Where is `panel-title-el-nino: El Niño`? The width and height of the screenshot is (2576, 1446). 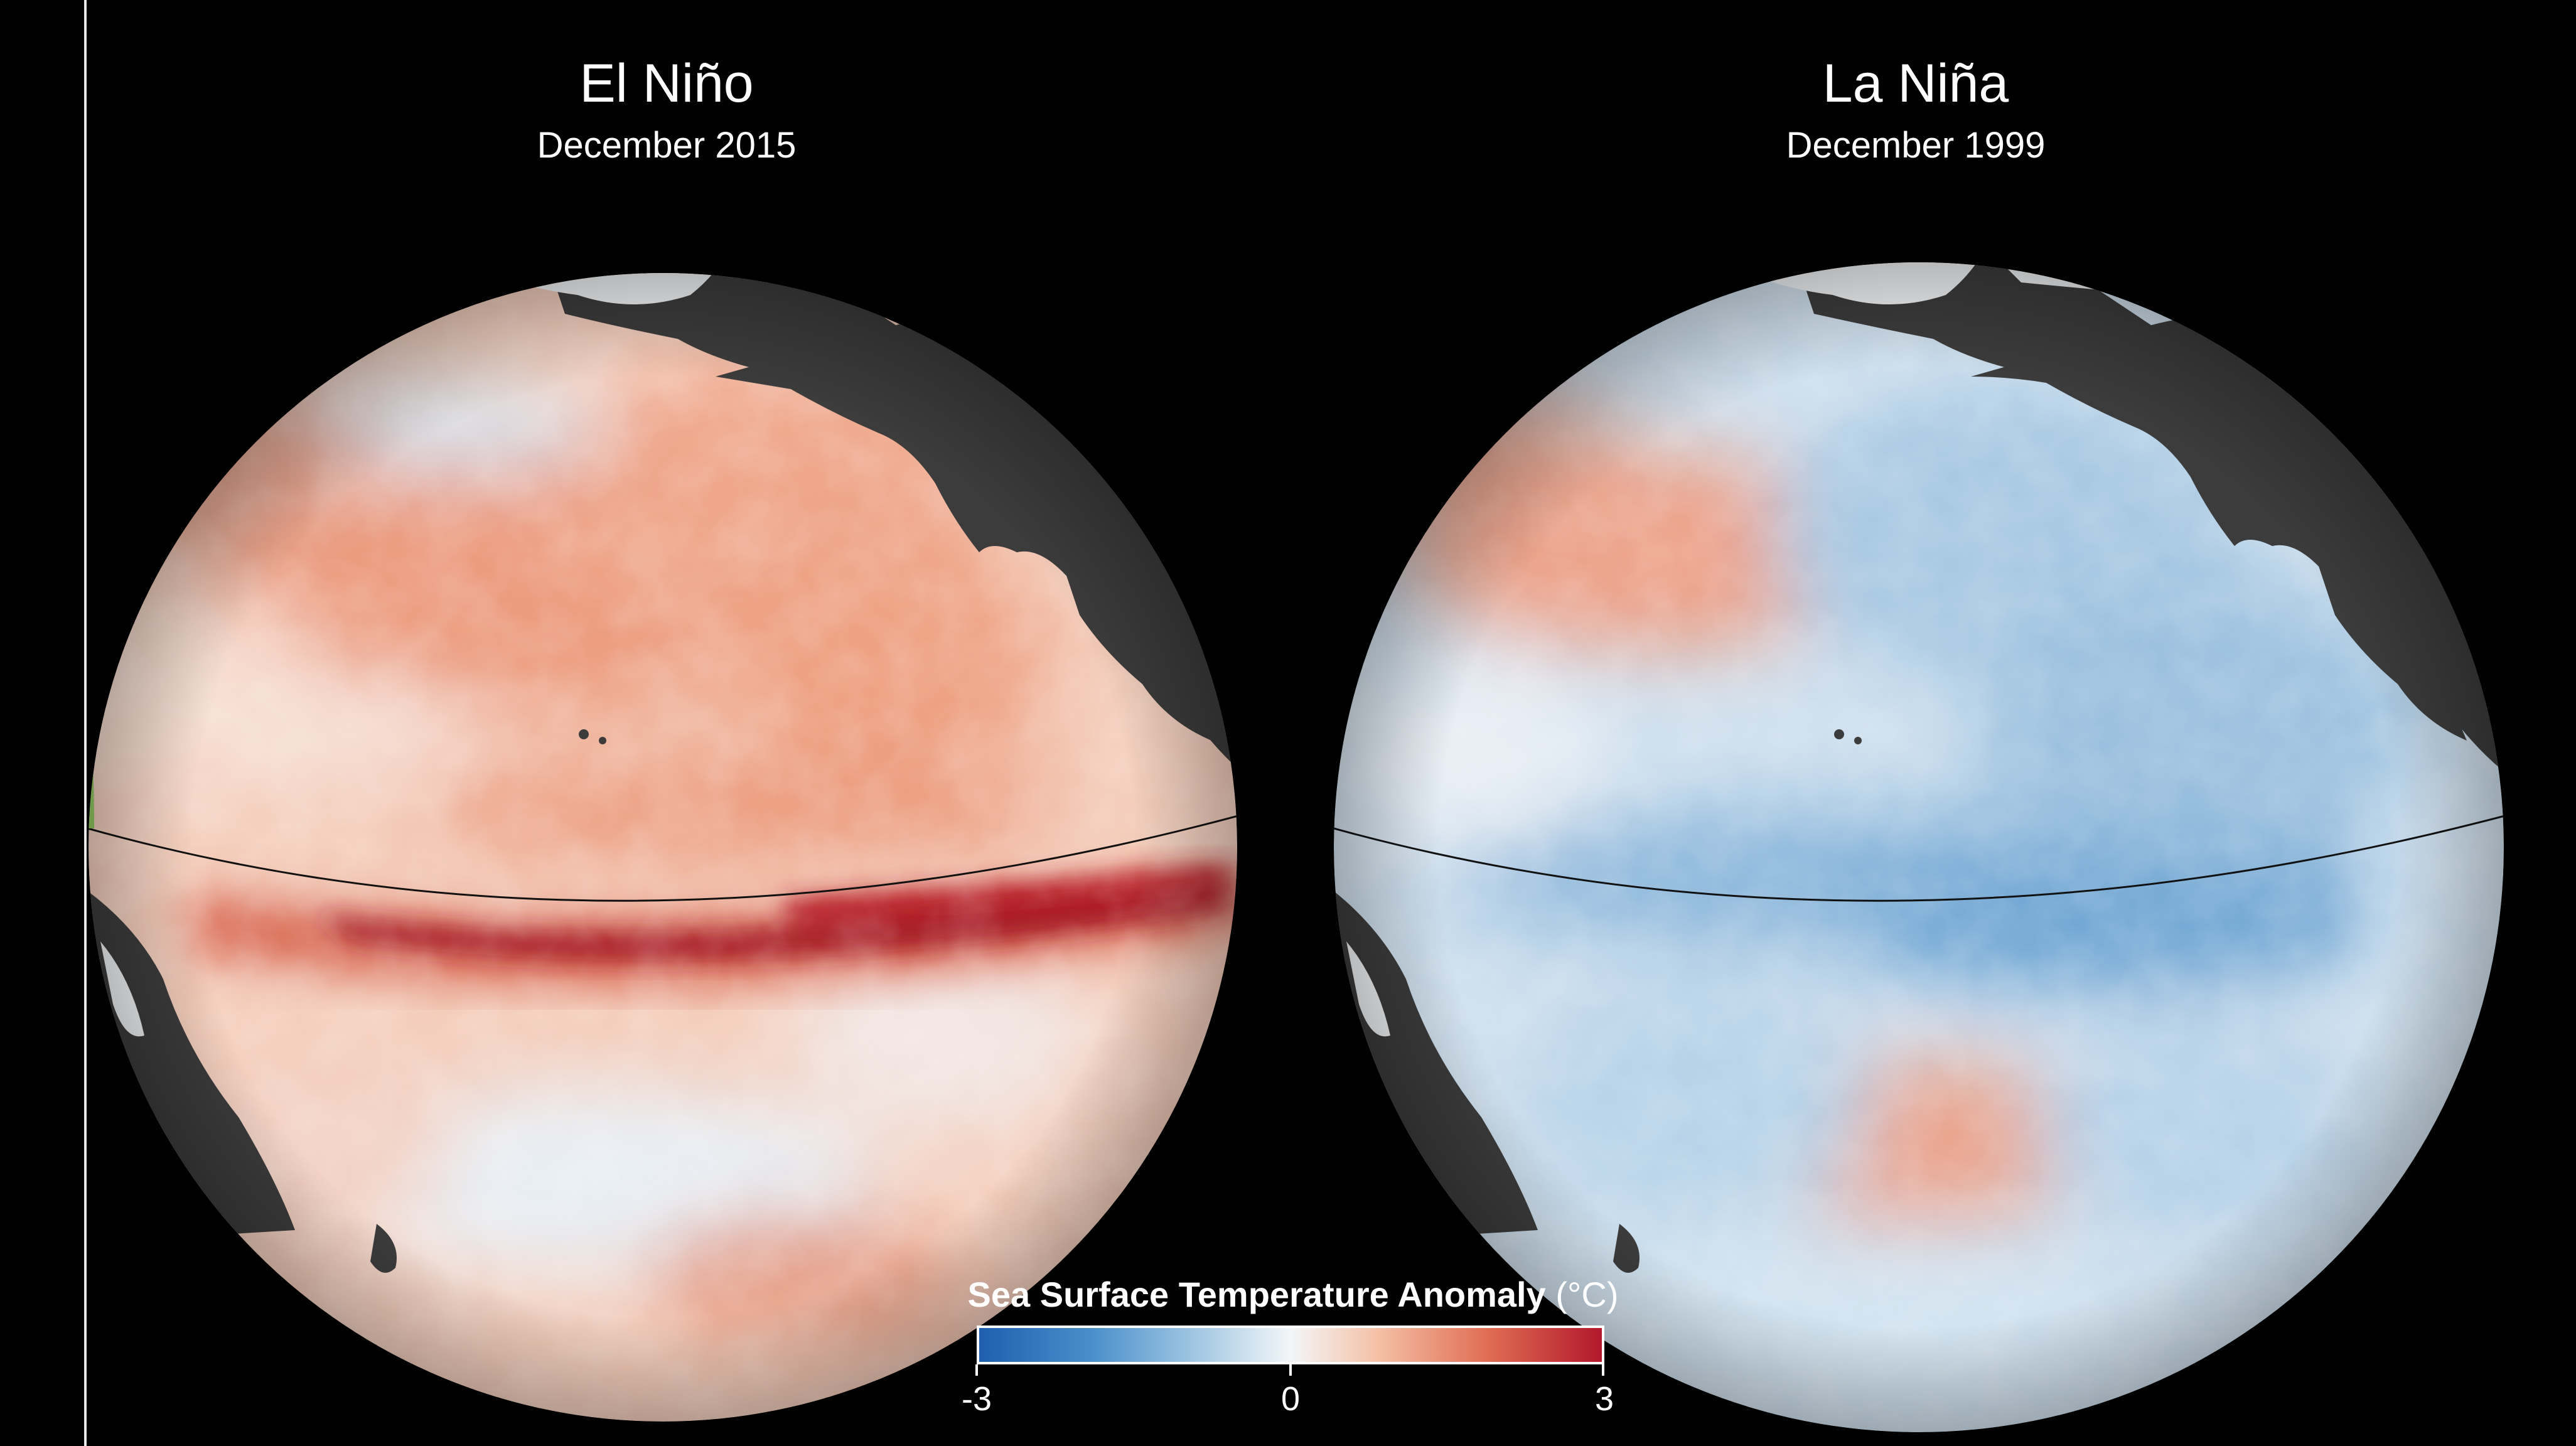 panel-title-el-nino: El Niño is located at coordinates (666, 83).